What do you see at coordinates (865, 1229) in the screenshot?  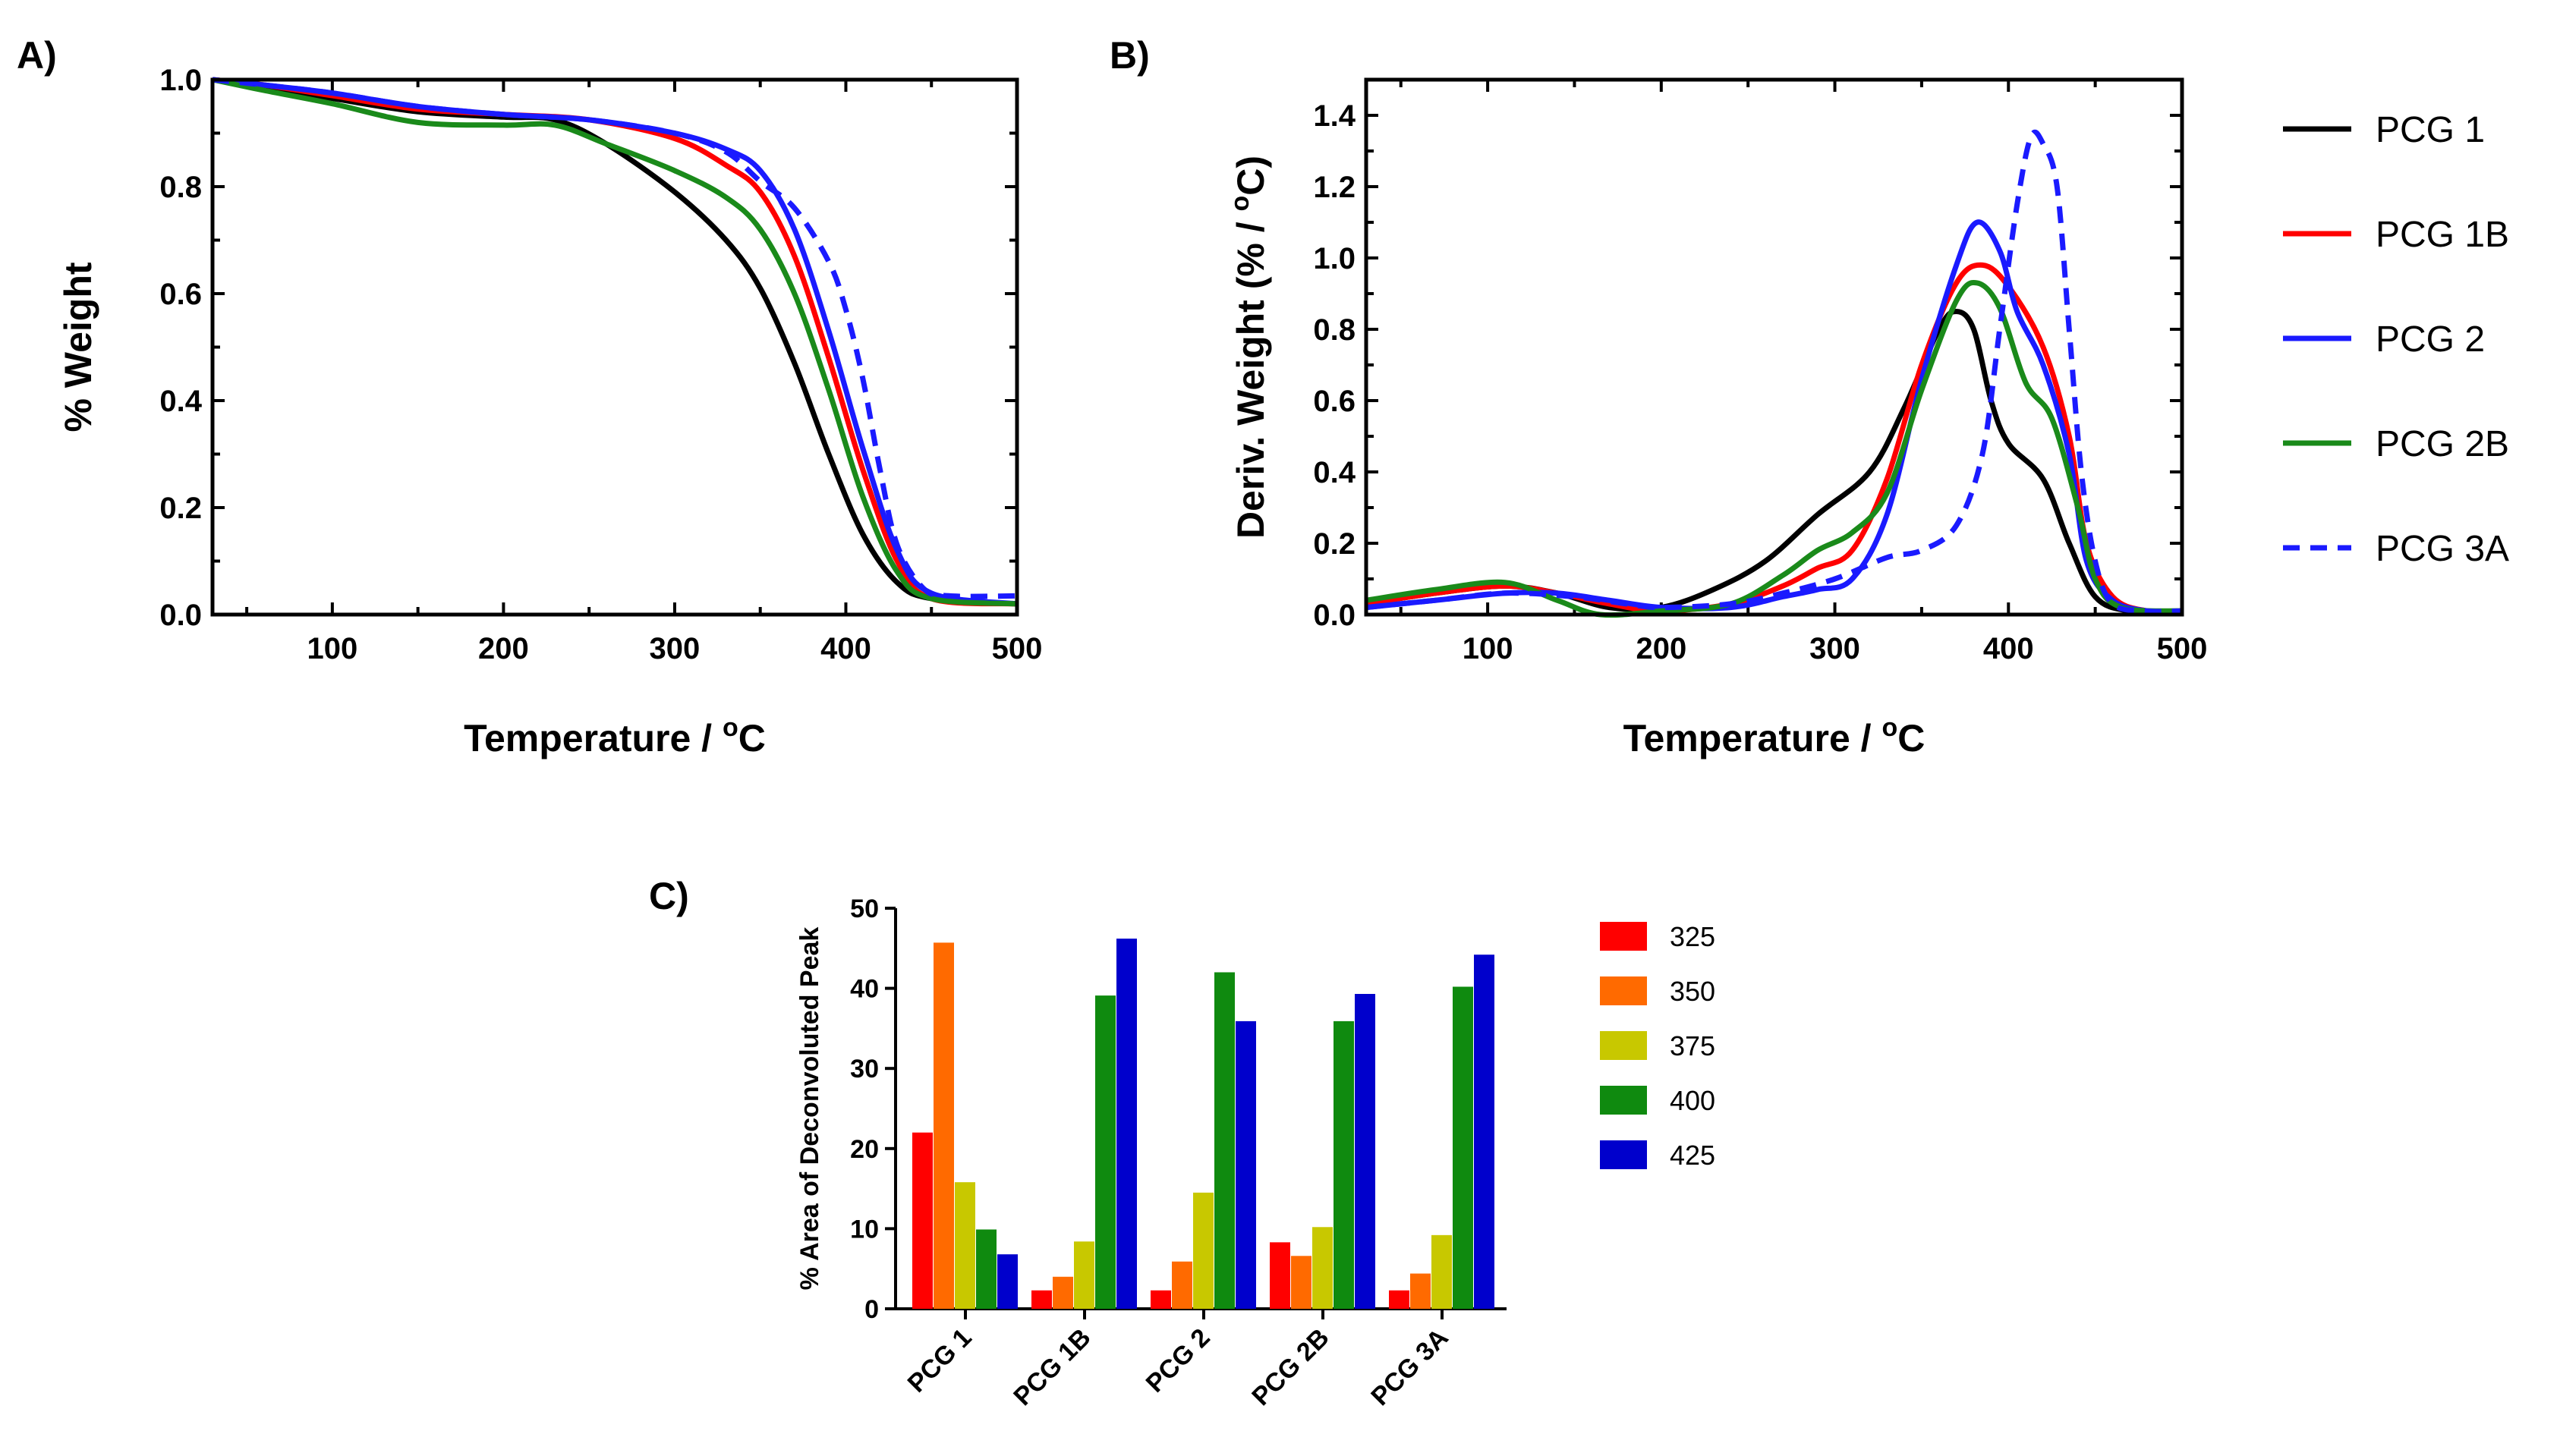 I see `y-tick-label: 10` at bounding box center [865, 1229].